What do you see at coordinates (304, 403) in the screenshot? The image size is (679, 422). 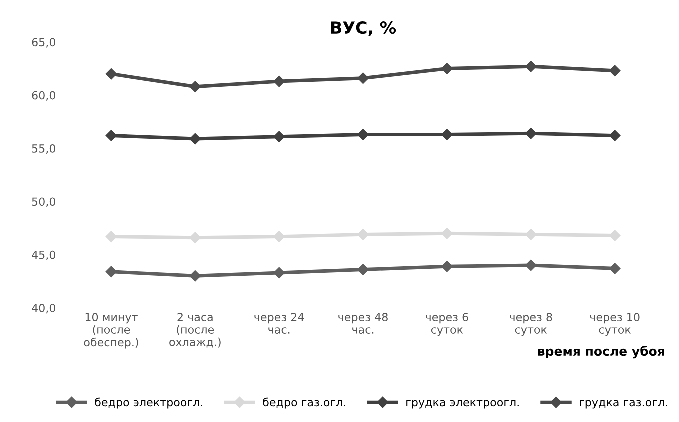 I see `legend-label: бедро газ.огл.` at bounding box center [304, 403].